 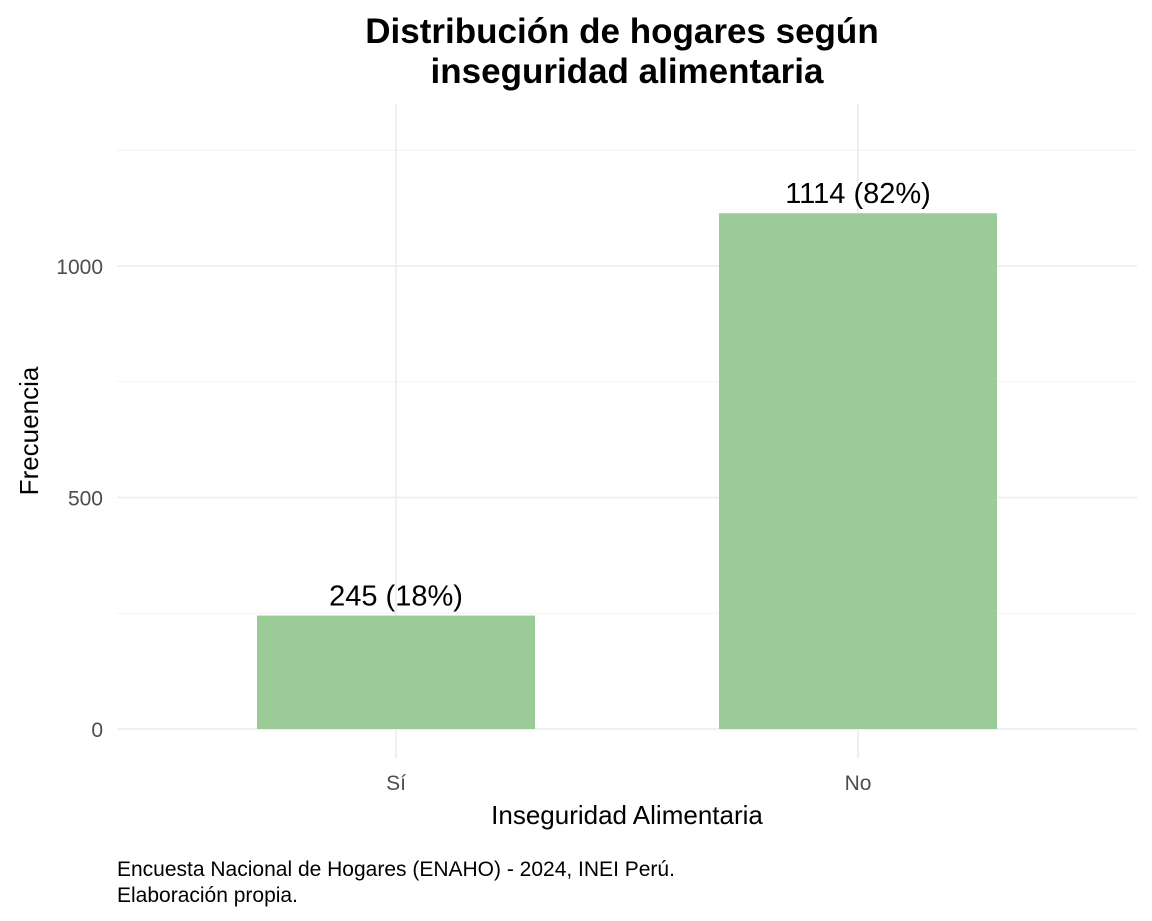 I want to click on chart-title-line-2: inseguridad alimentaria, so click(x=627, y=71).